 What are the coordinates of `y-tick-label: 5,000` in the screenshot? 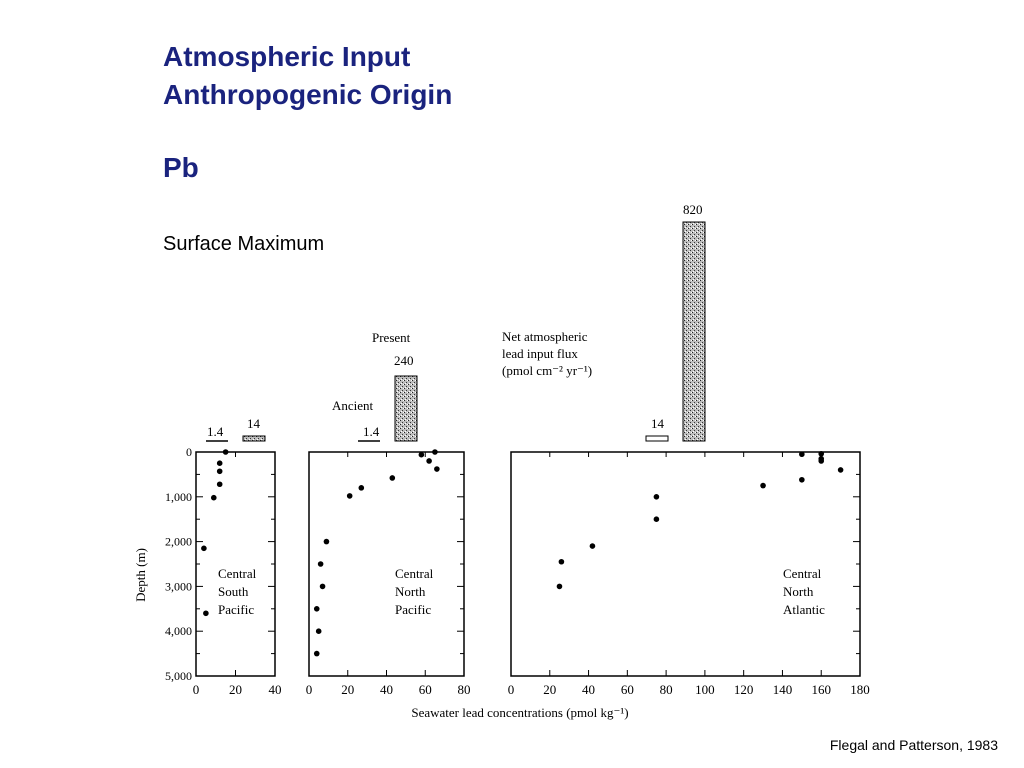 It's located at (178, 676).